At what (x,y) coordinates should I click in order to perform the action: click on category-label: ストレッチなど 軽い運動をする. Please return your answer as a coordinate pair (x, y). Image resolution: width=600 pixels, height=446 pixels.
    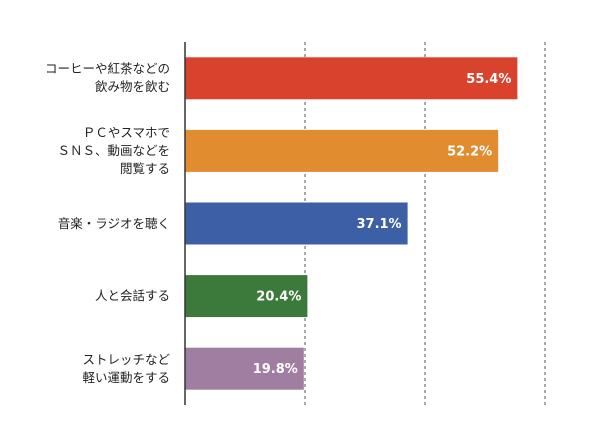
    Looking at the image, I should click on (126, 368).